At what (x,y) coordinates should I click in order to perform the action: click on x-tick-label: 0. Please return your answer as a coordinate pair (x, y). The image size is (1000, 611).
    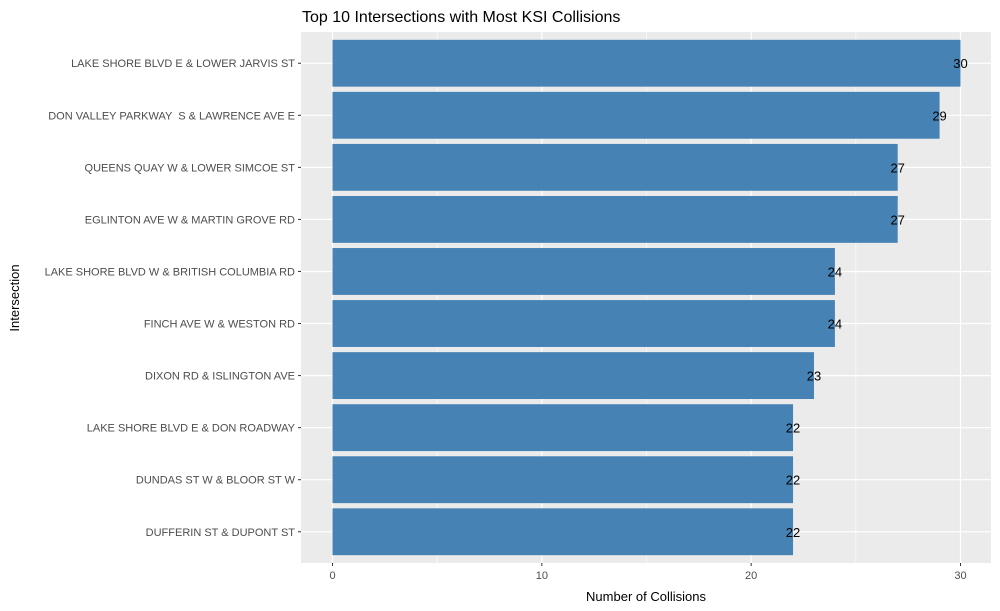
    Looking at the image, I should click on (332, 576).